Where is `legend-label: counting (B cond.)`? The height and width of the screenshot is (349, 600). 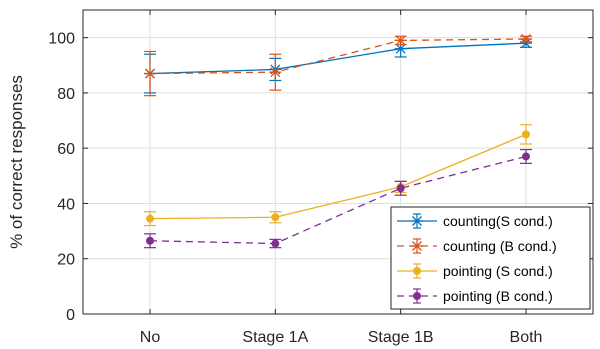 legend-label: counting (B cond.) is located at coordinates (500, 246).